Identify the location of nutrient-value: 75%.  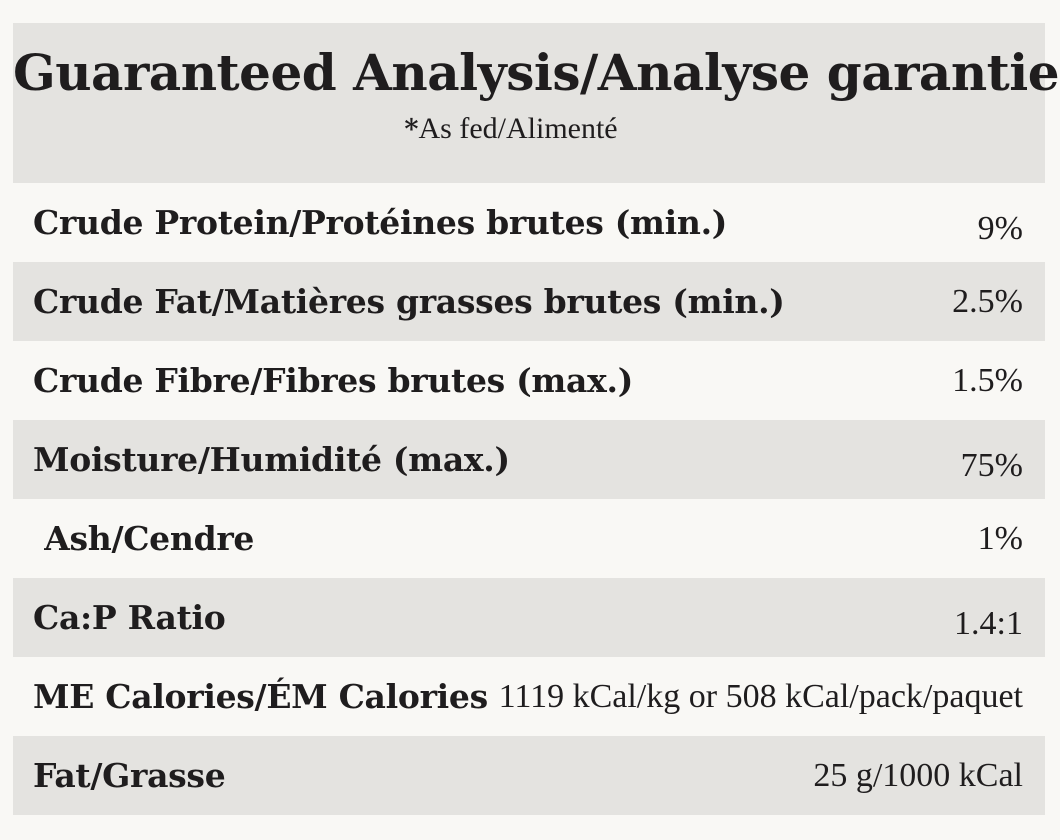
(991, 465).